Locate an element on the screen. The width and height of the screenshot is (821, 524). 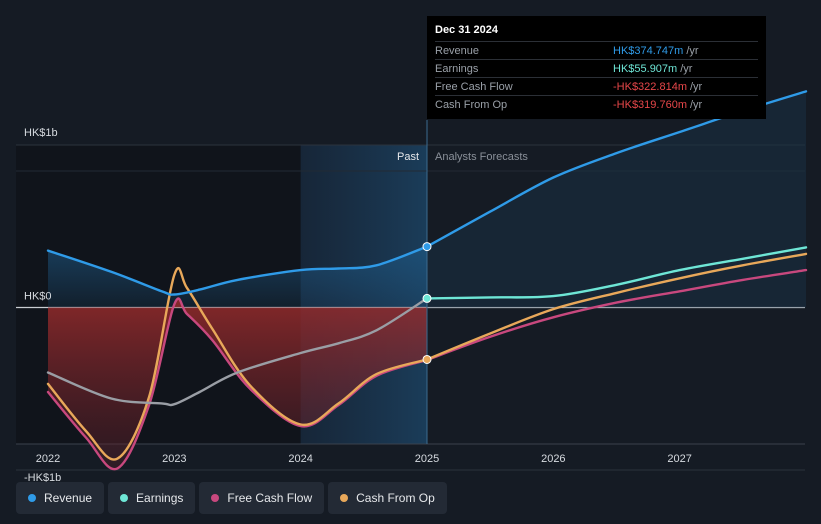
legend-label: Cash From Op is located at coordinates (395, 498).